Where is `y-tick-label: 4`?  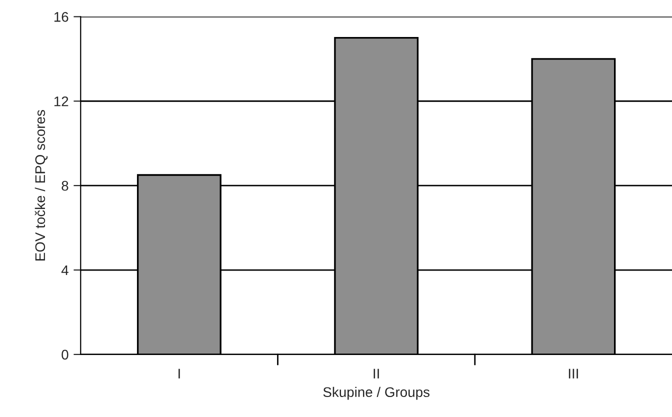 y-tick-label: 4 is located at coordinates (64, 270).